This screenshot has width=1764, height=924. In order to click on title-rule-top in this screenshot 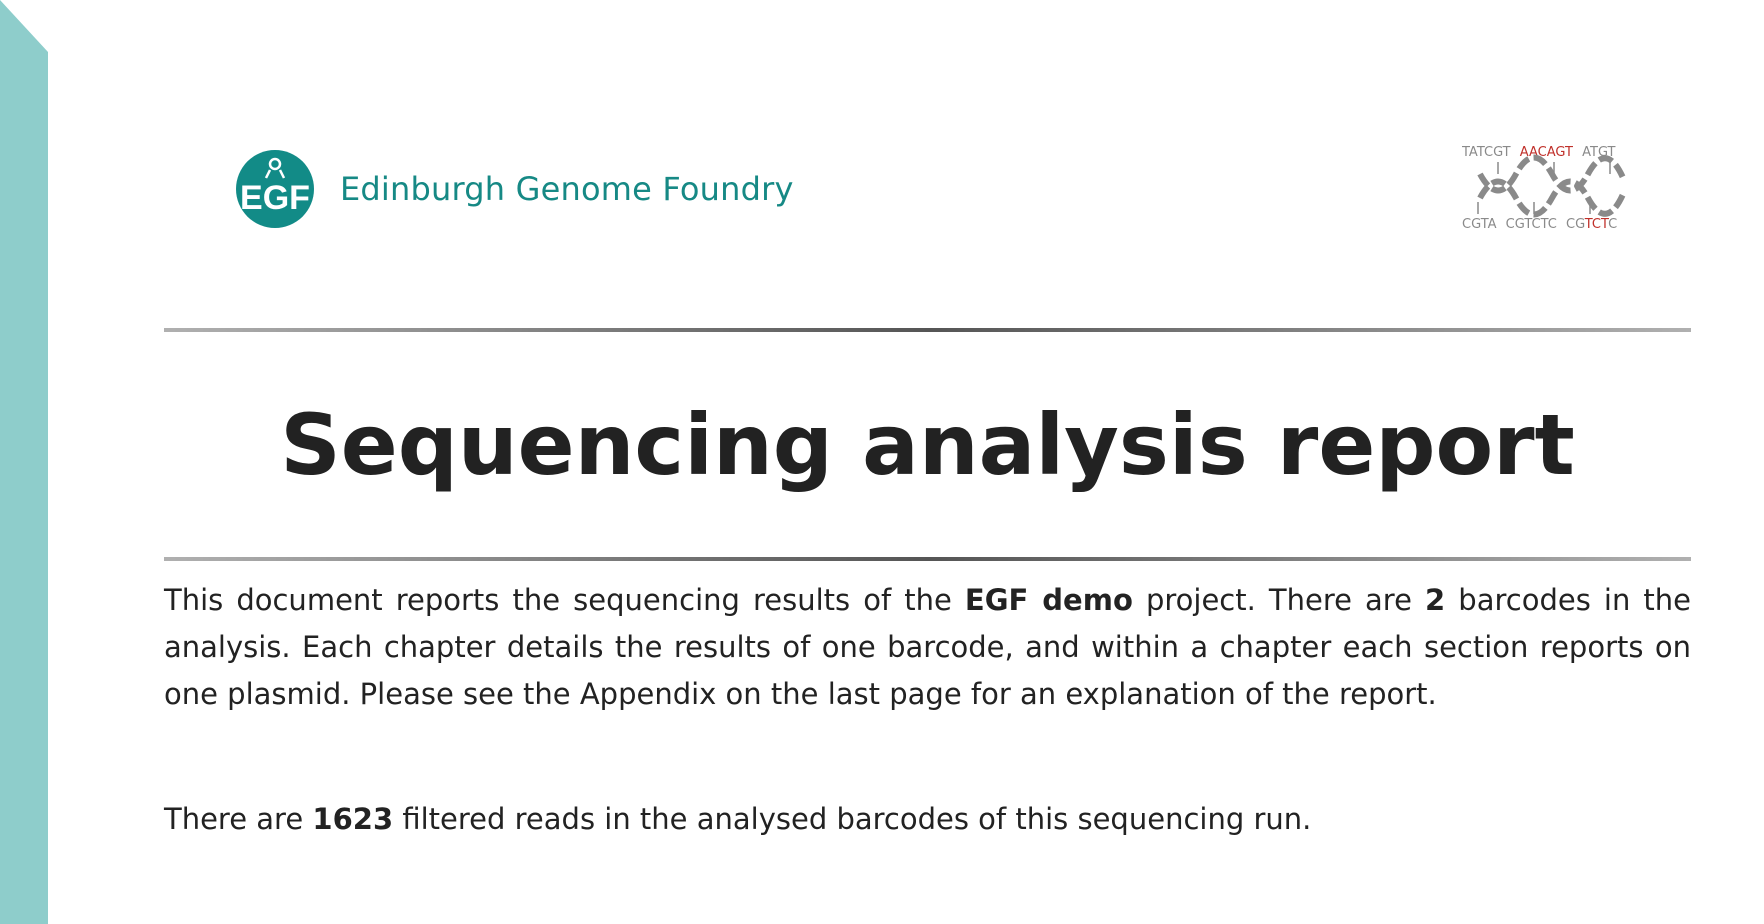, I will do `click(927, 330)`.